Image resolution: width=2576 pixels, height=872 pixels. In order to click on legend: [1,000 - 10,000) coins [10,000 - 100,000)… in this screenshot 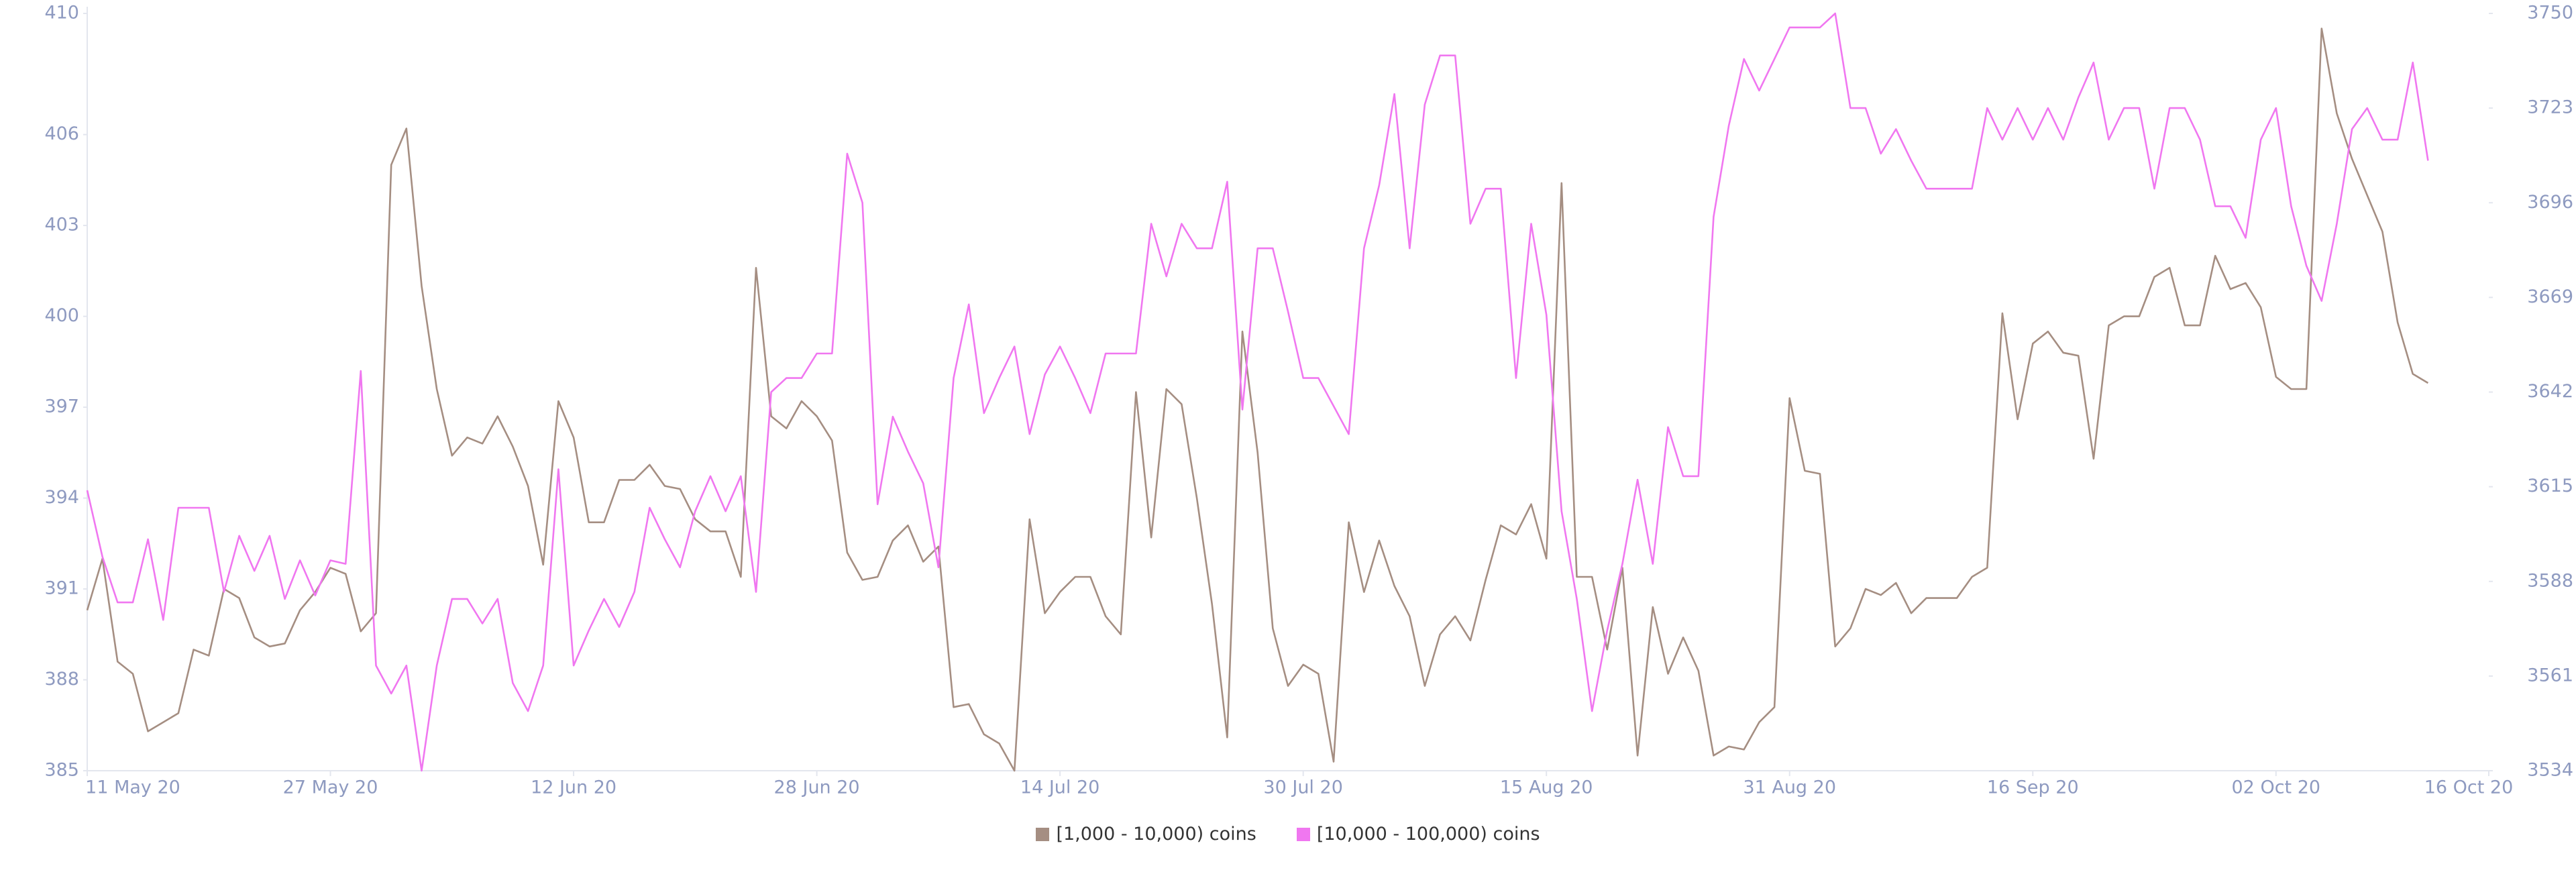, I will do `click(1288, 834)`.